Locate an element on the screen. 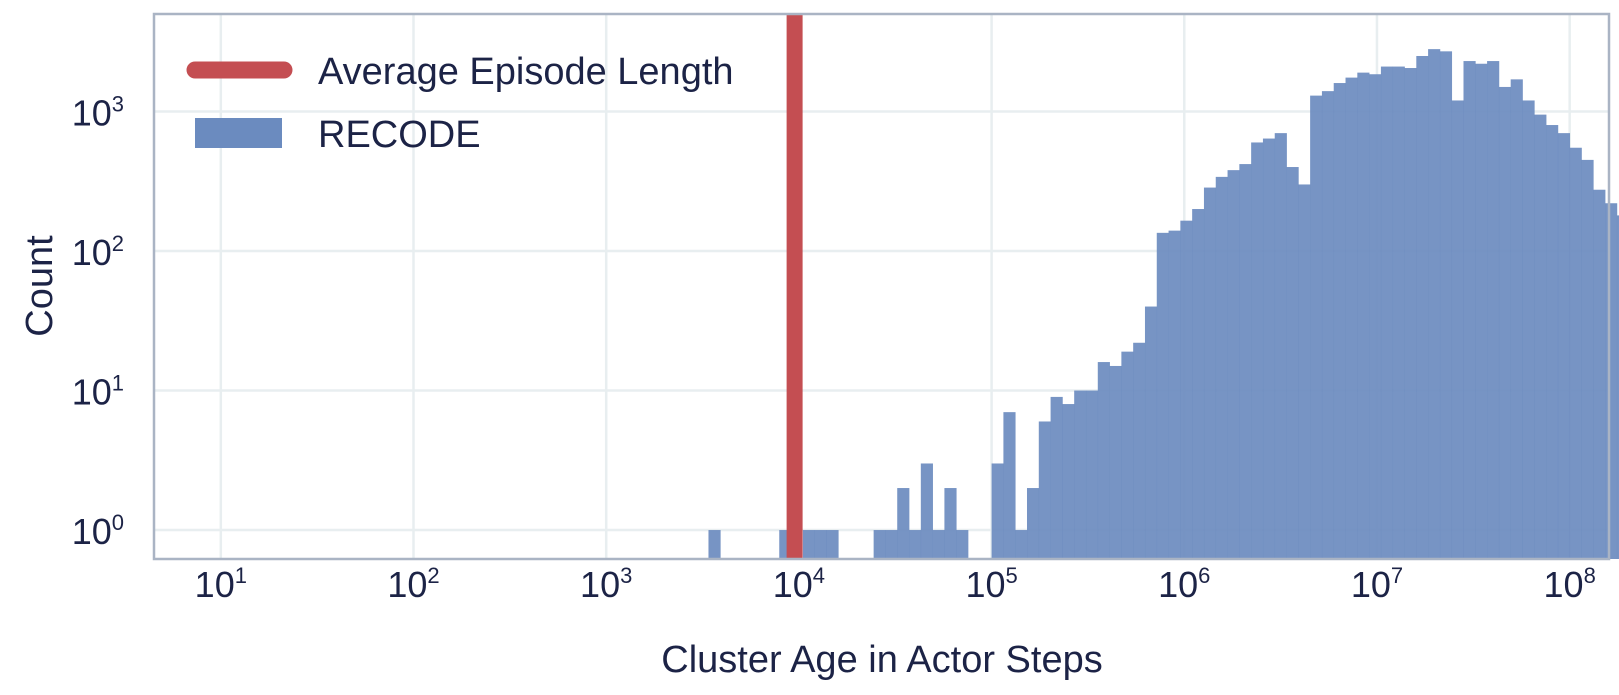 Image resolution: width=1619 pixels, height=695 pixels. y-axis-ticks: 10⁰ 10¹ 10² 10³ is located at coordinates (98, 322).